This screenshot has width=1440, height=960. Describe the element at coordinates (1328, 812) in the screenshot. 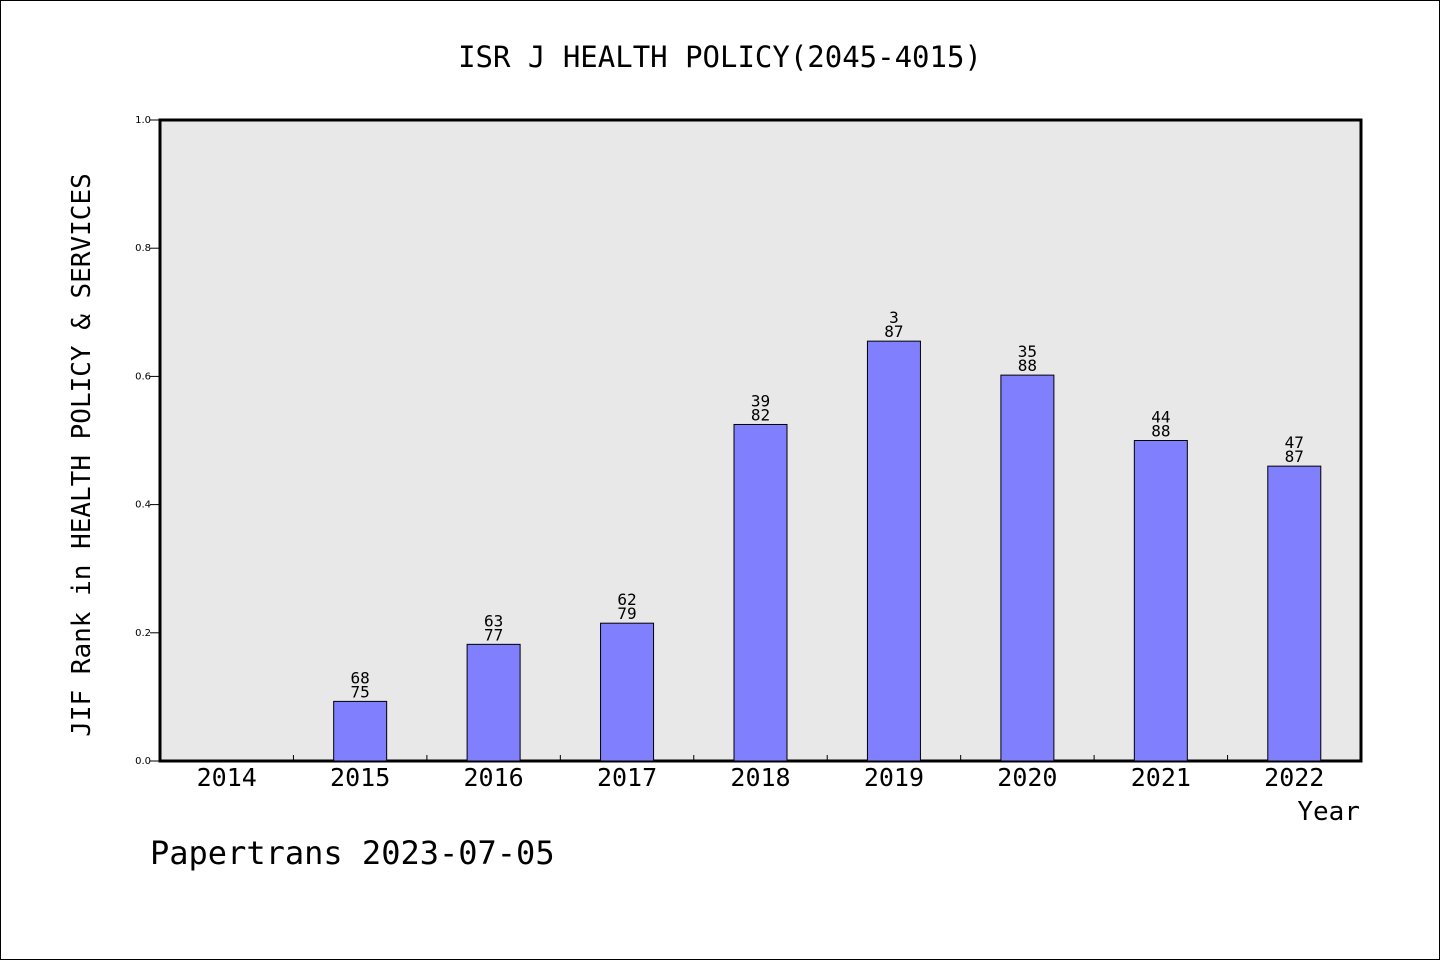

I see `x-axis-label: Year` at that location.